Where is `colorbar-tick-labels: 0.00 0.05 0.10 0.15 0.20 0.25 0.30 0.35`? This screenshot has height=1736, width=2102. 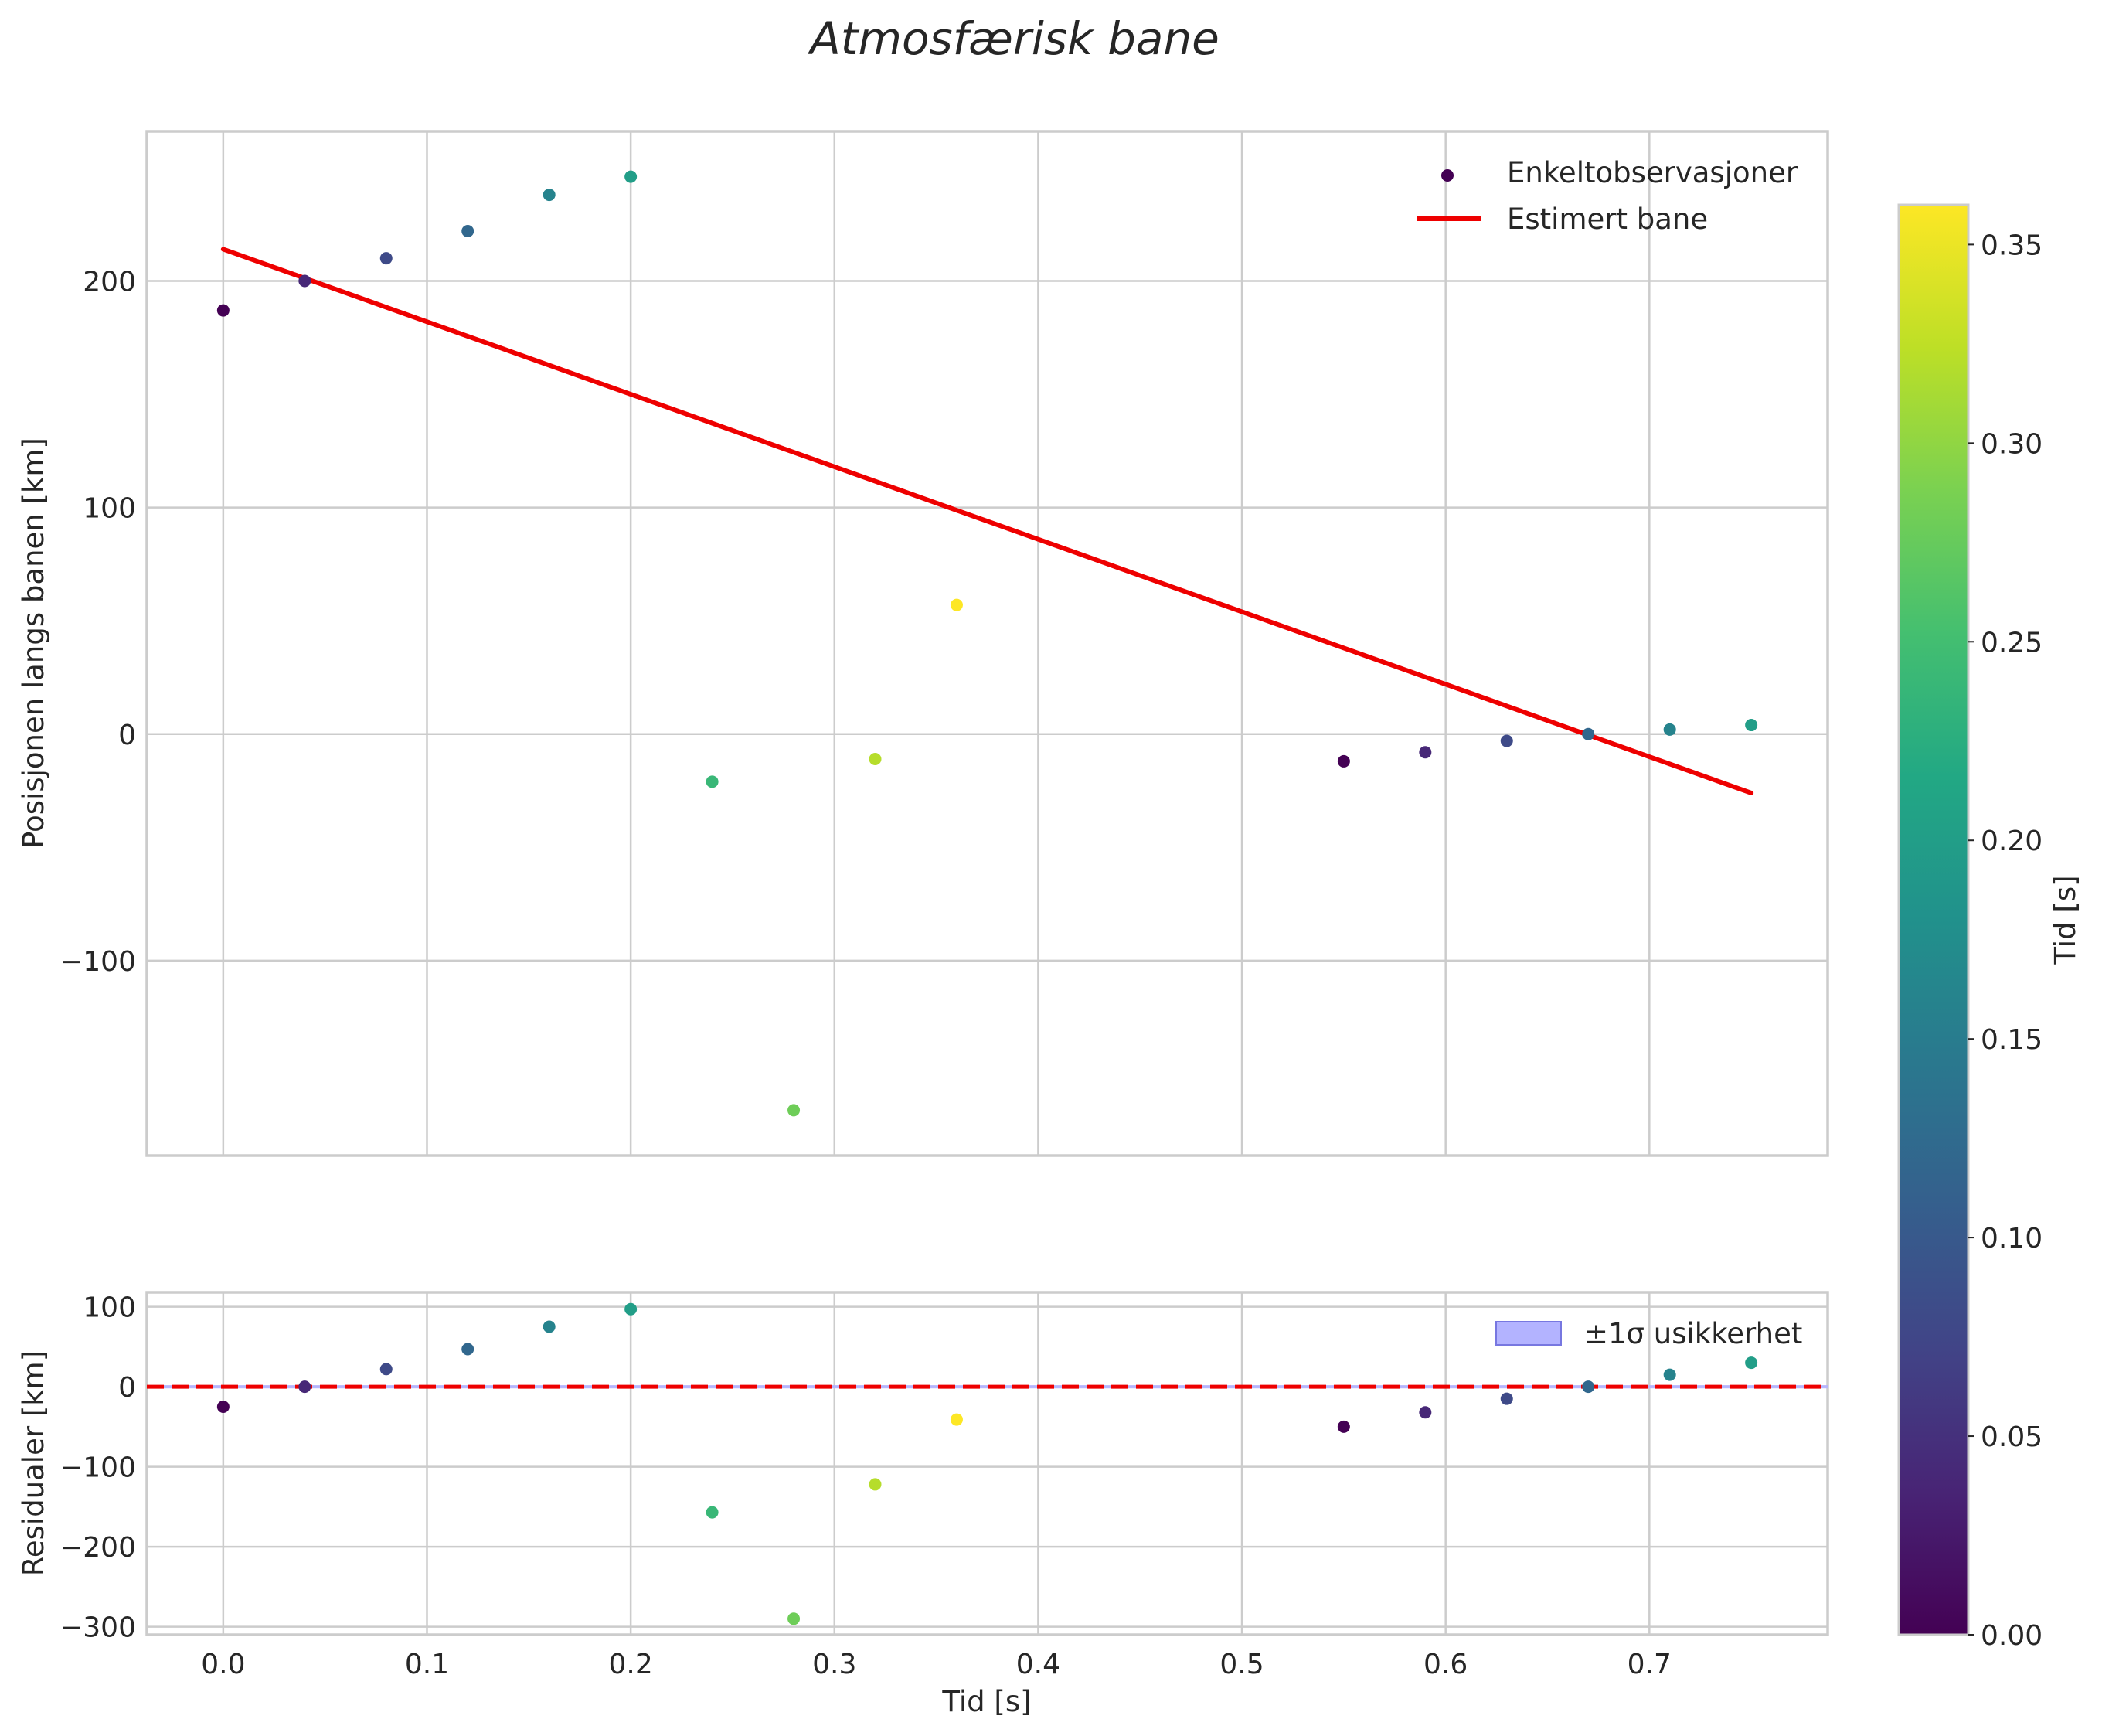 colorbar-tick-labels: 0.00 0.05 0.10 0.15 0.20 0.25 0.30 0.35 is located at coordinates (2005, 941).